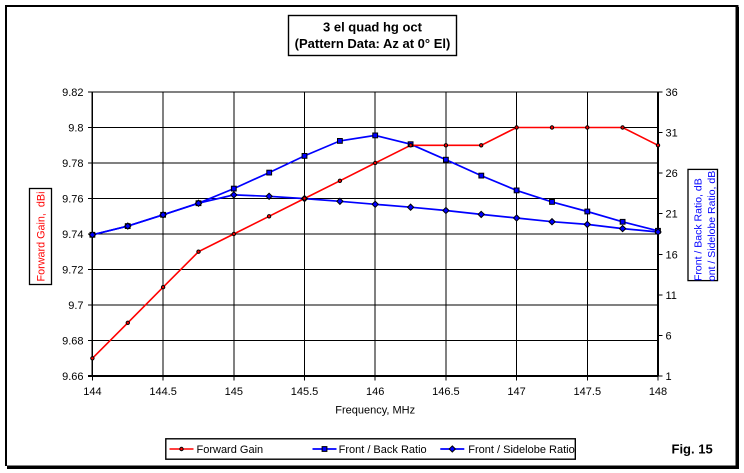 The image size is (744, 473). I want to click on svg-text: 147, so click(516, 392).